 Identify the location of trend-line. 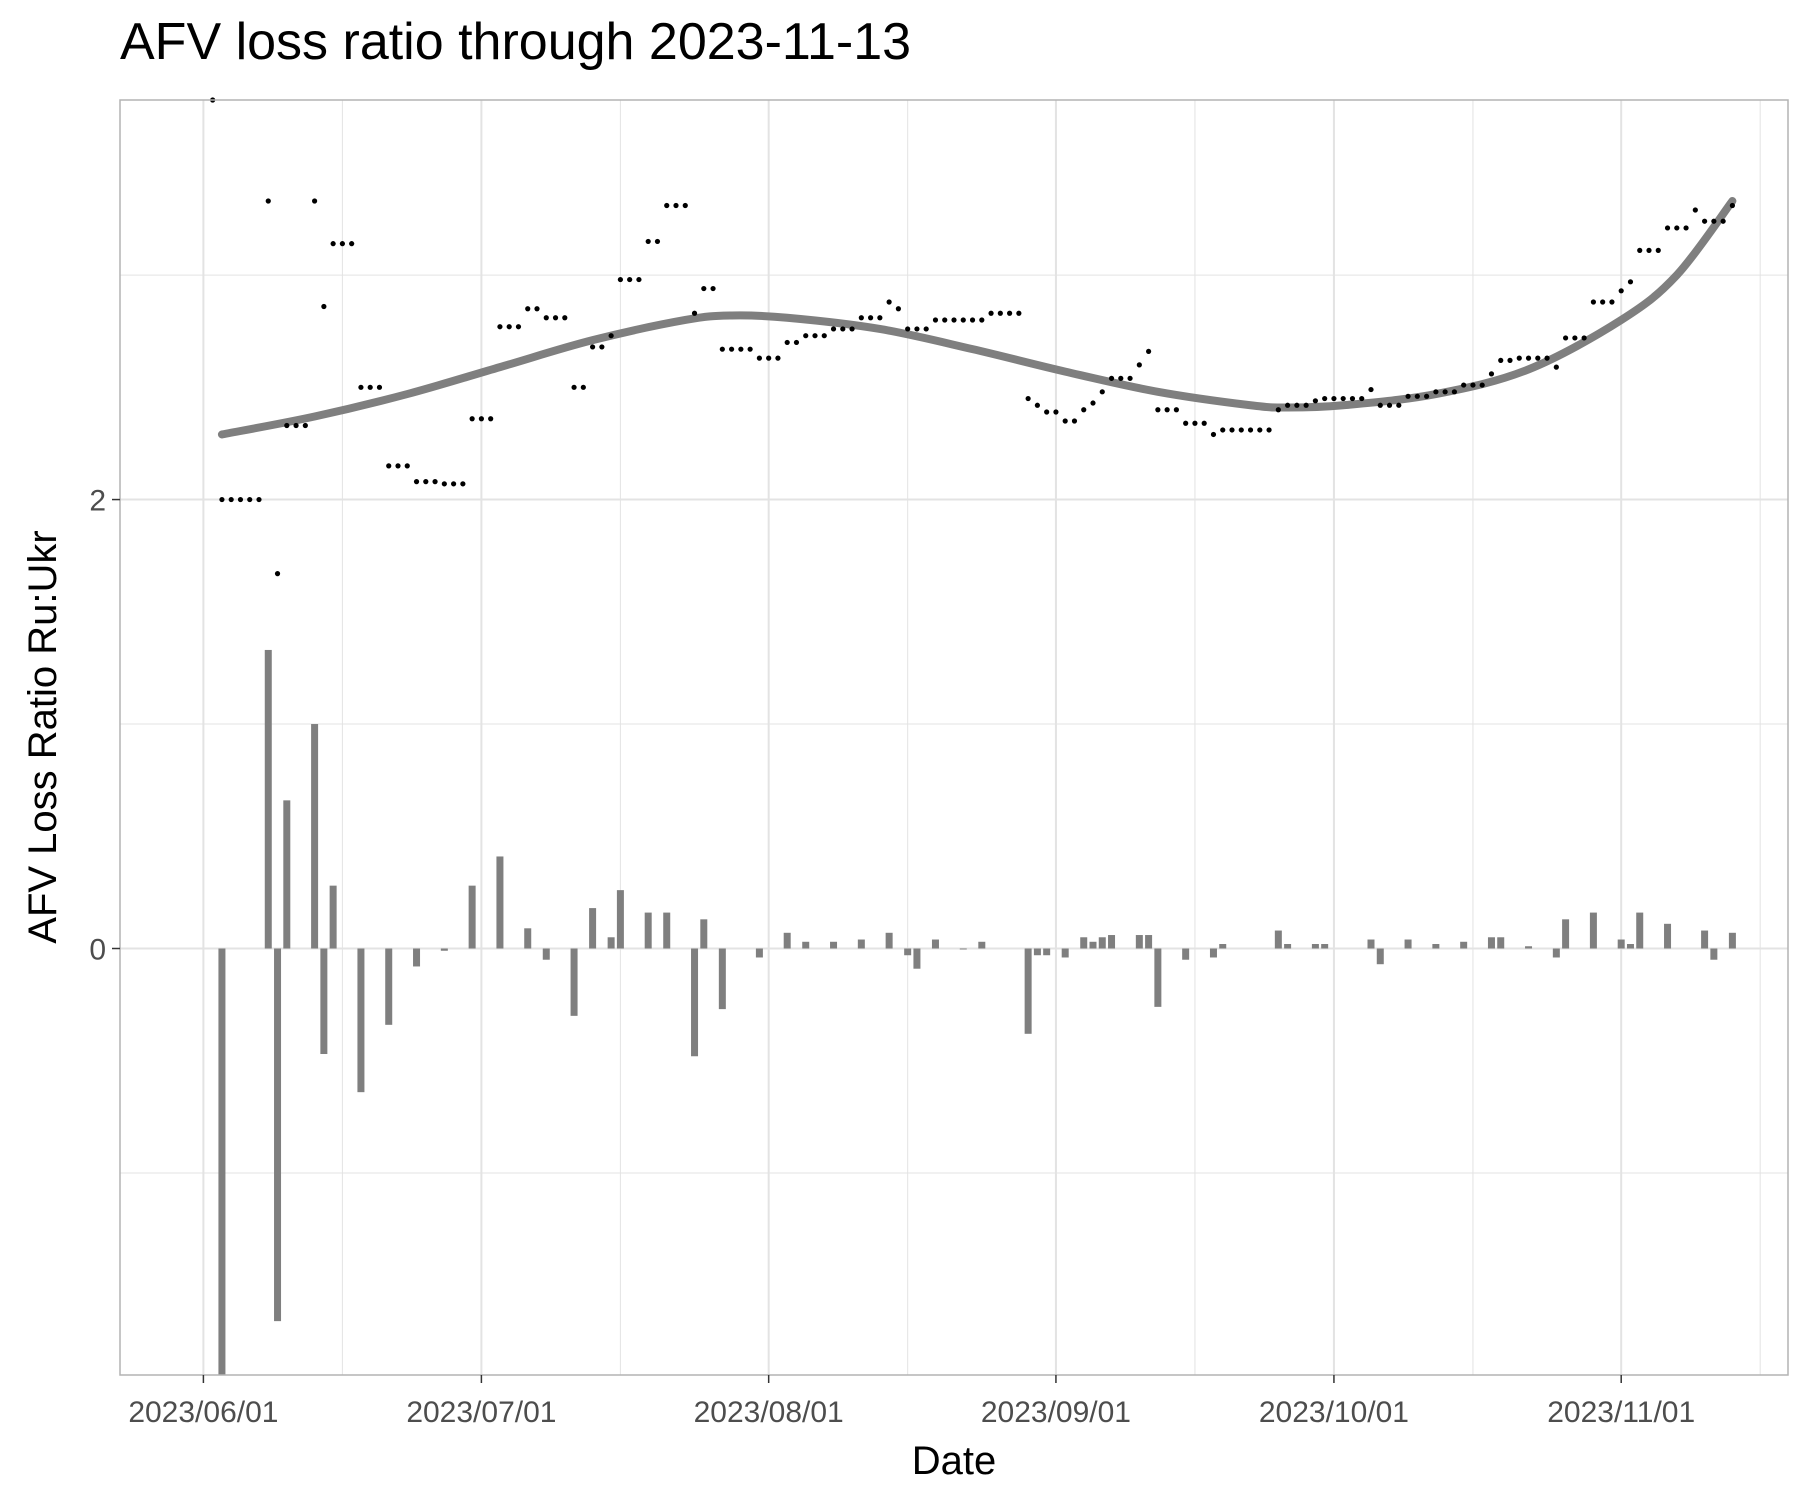
(977, 318).